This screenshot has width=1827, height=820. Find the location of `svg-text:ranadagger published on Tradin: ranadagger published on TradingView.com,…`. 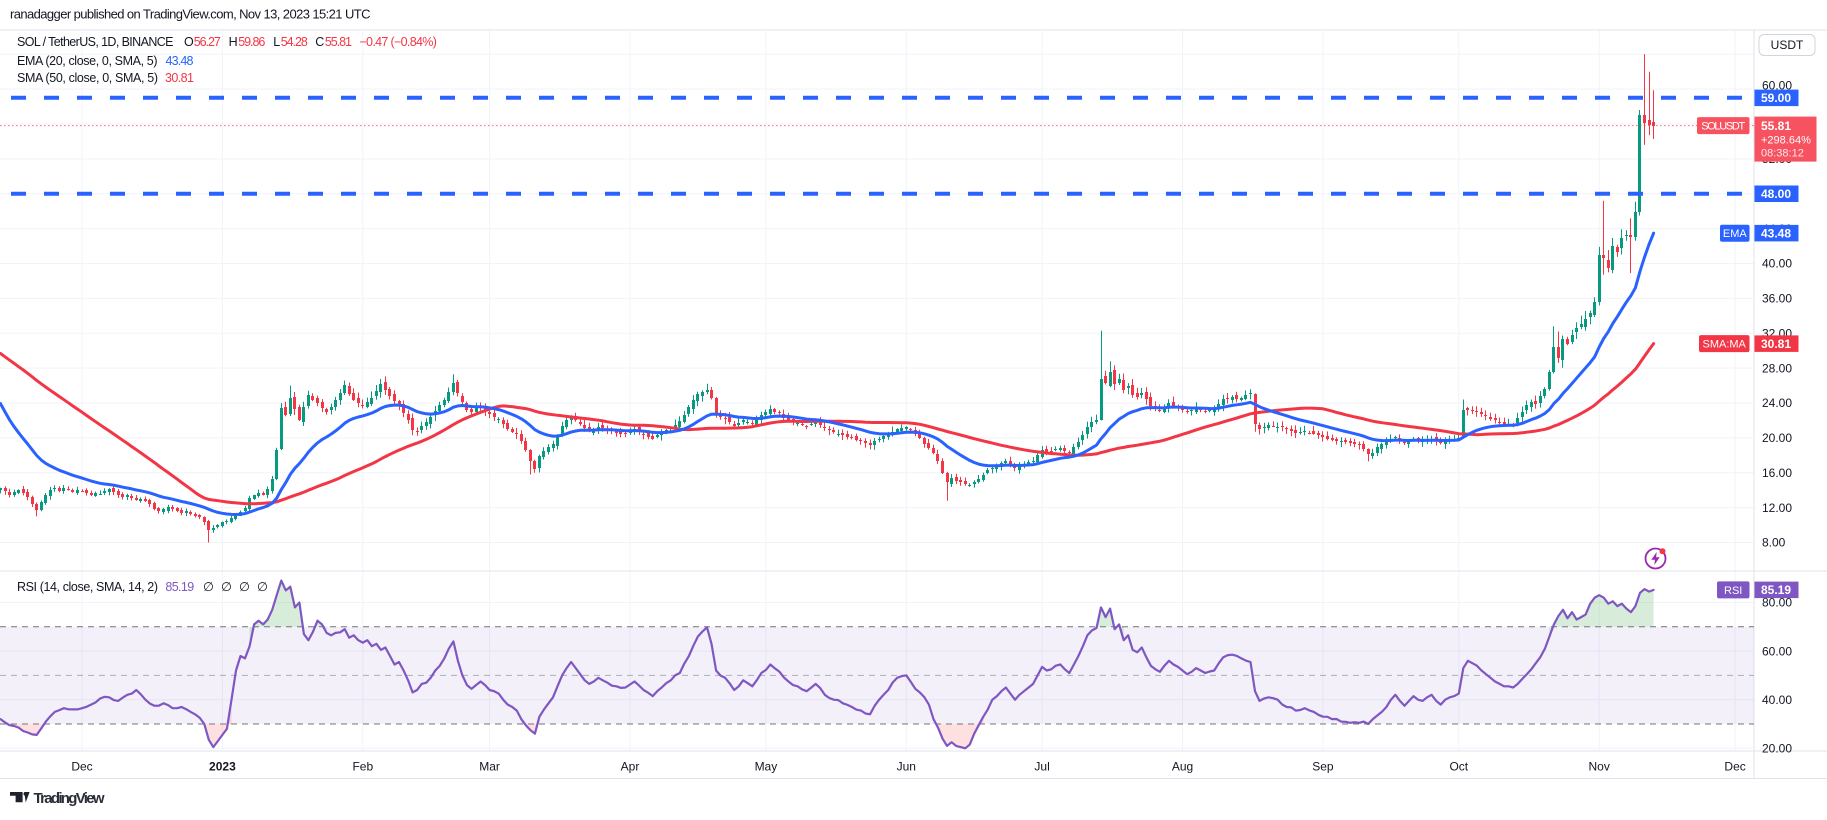

svg-text:ranadagger published on Tradin: ranadagger published on TradingView.com,… is located at coordinates (190, 14).